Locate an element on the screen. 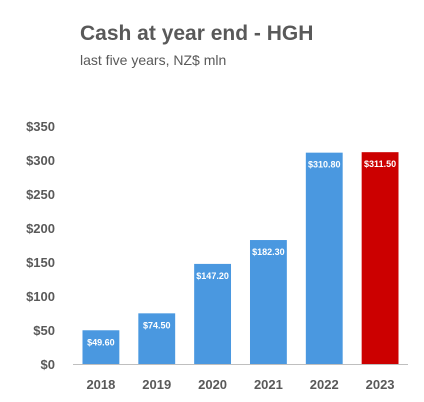 The image size is (424, 402). bar-2022 is located at coordinates (324, 258).